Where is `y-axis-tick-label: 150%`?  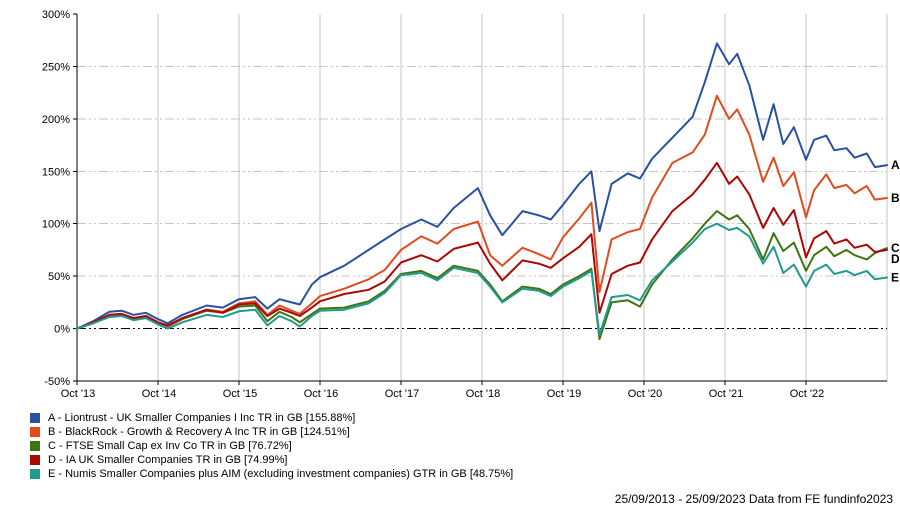
y-axis-tick-label: 150% is located at coordinates (56, 172).